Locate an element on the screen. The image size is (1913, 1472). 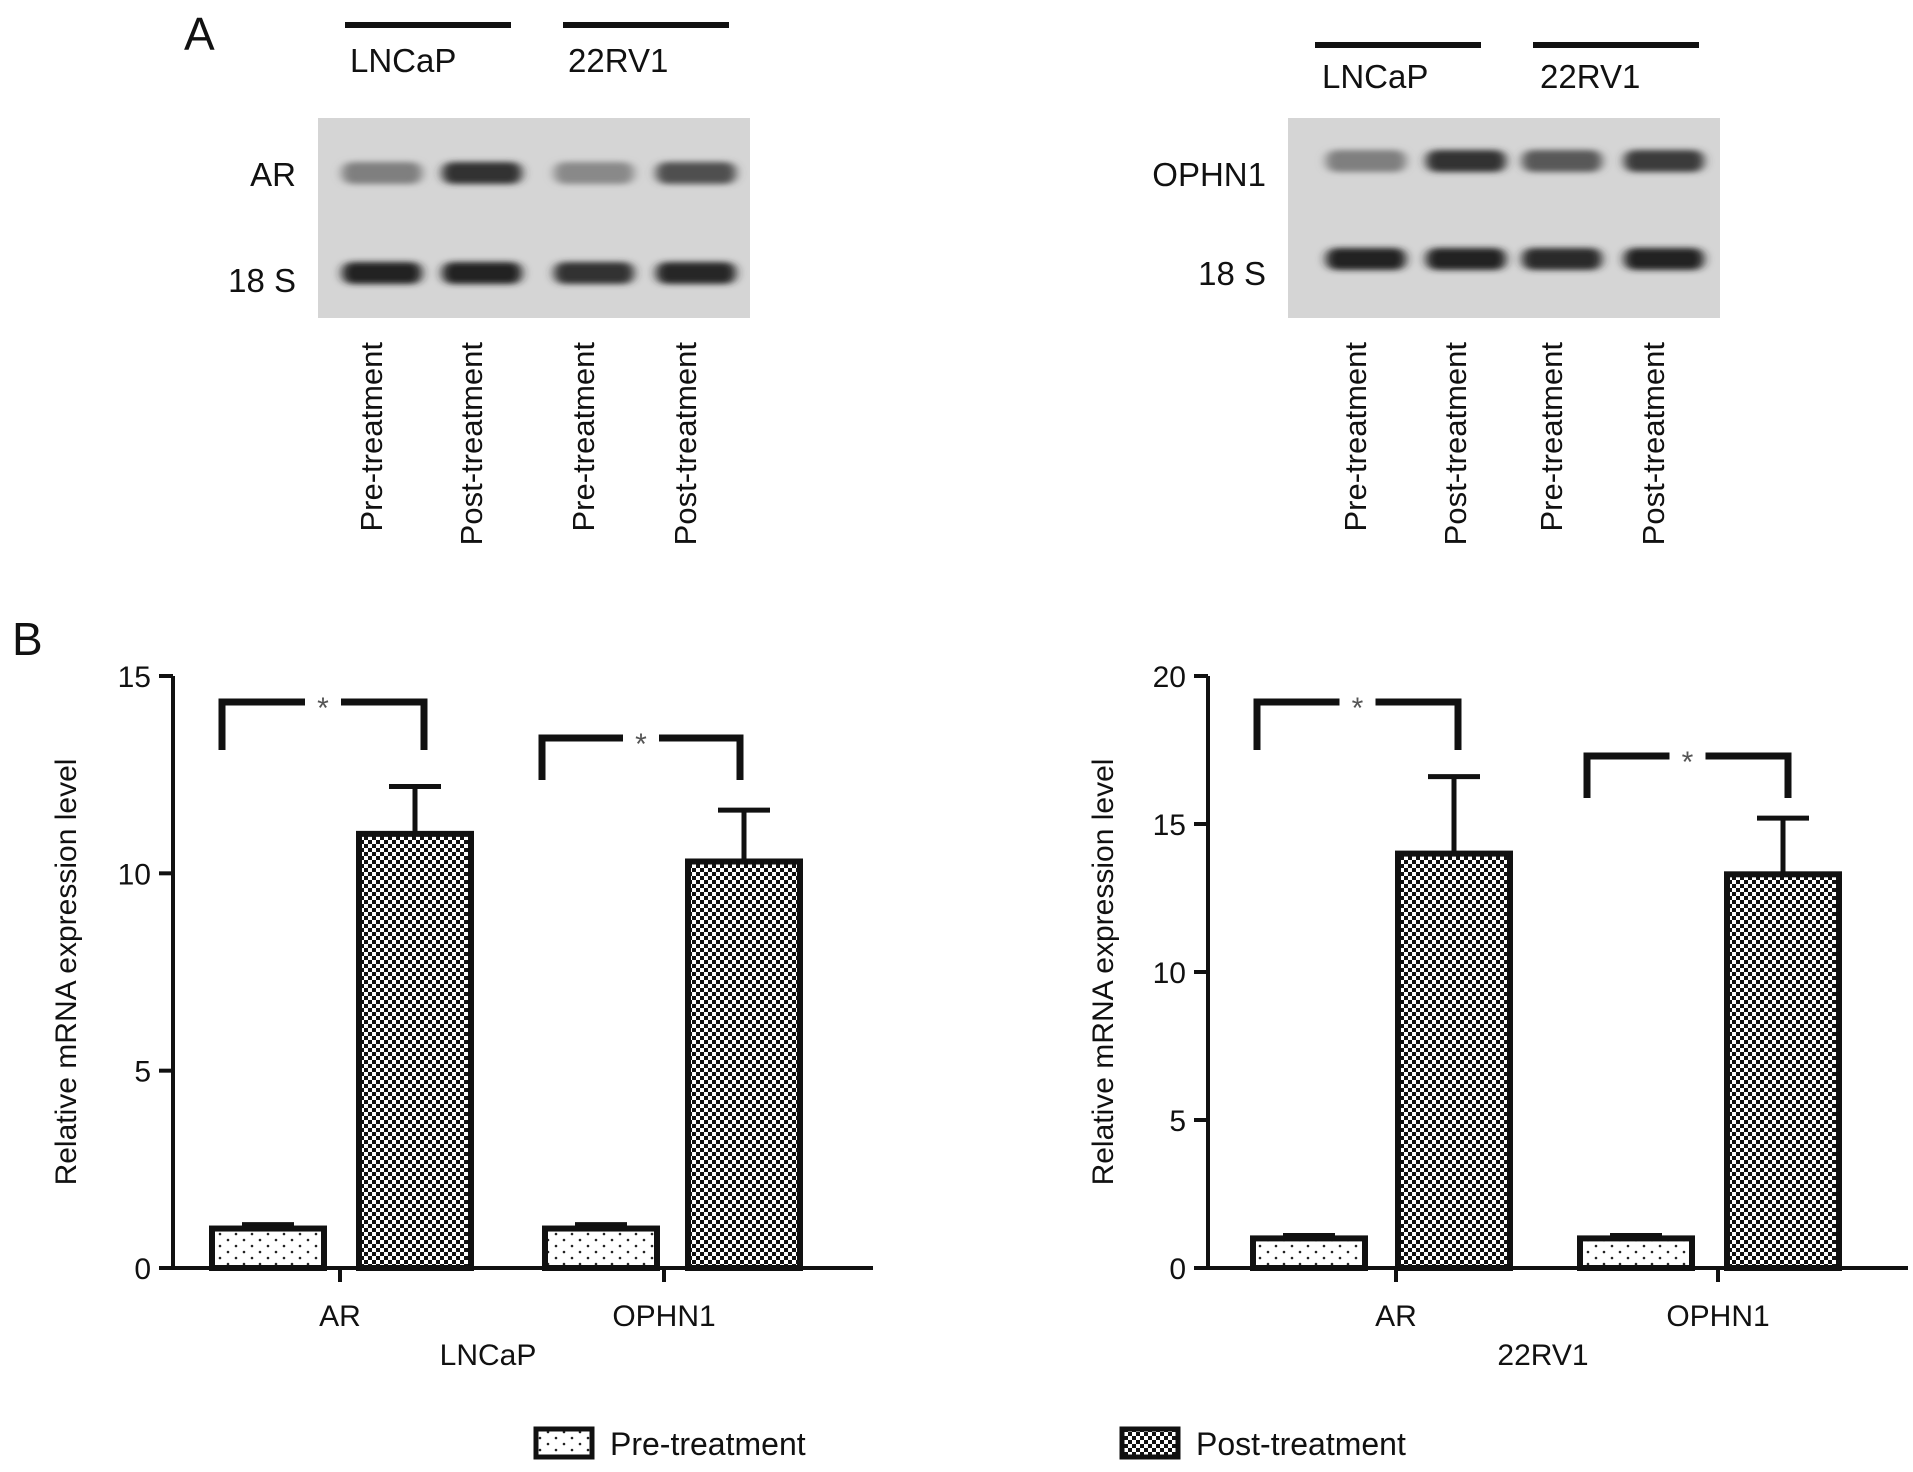
panel-a-letter: A is located at coordinates (199, 34).